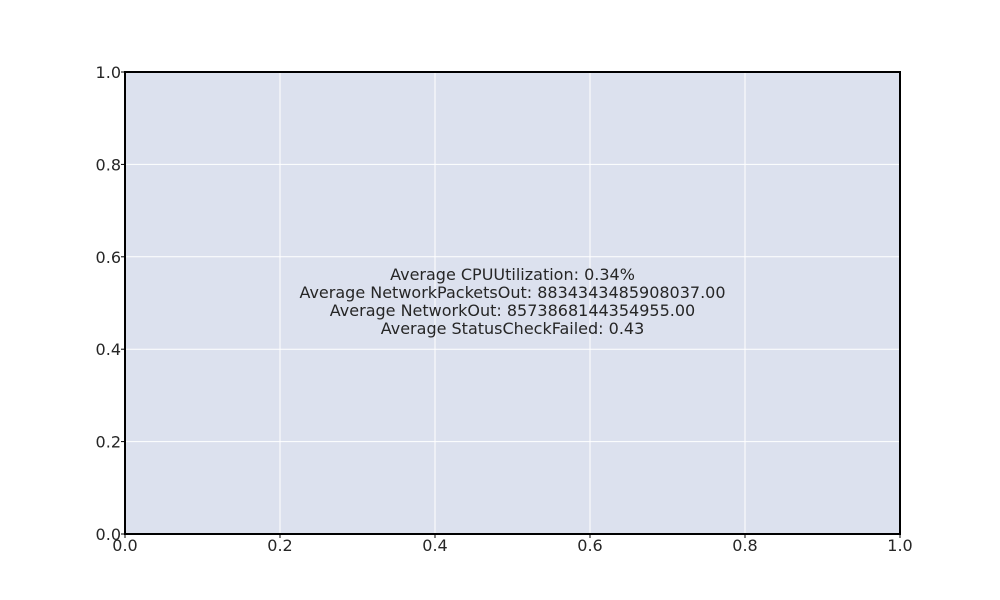 This screenshot has height=600, width=1000. Describe the element at coordinates (434, 545) in the screenshot. I see `x-tick-label: 0.4` at that location.